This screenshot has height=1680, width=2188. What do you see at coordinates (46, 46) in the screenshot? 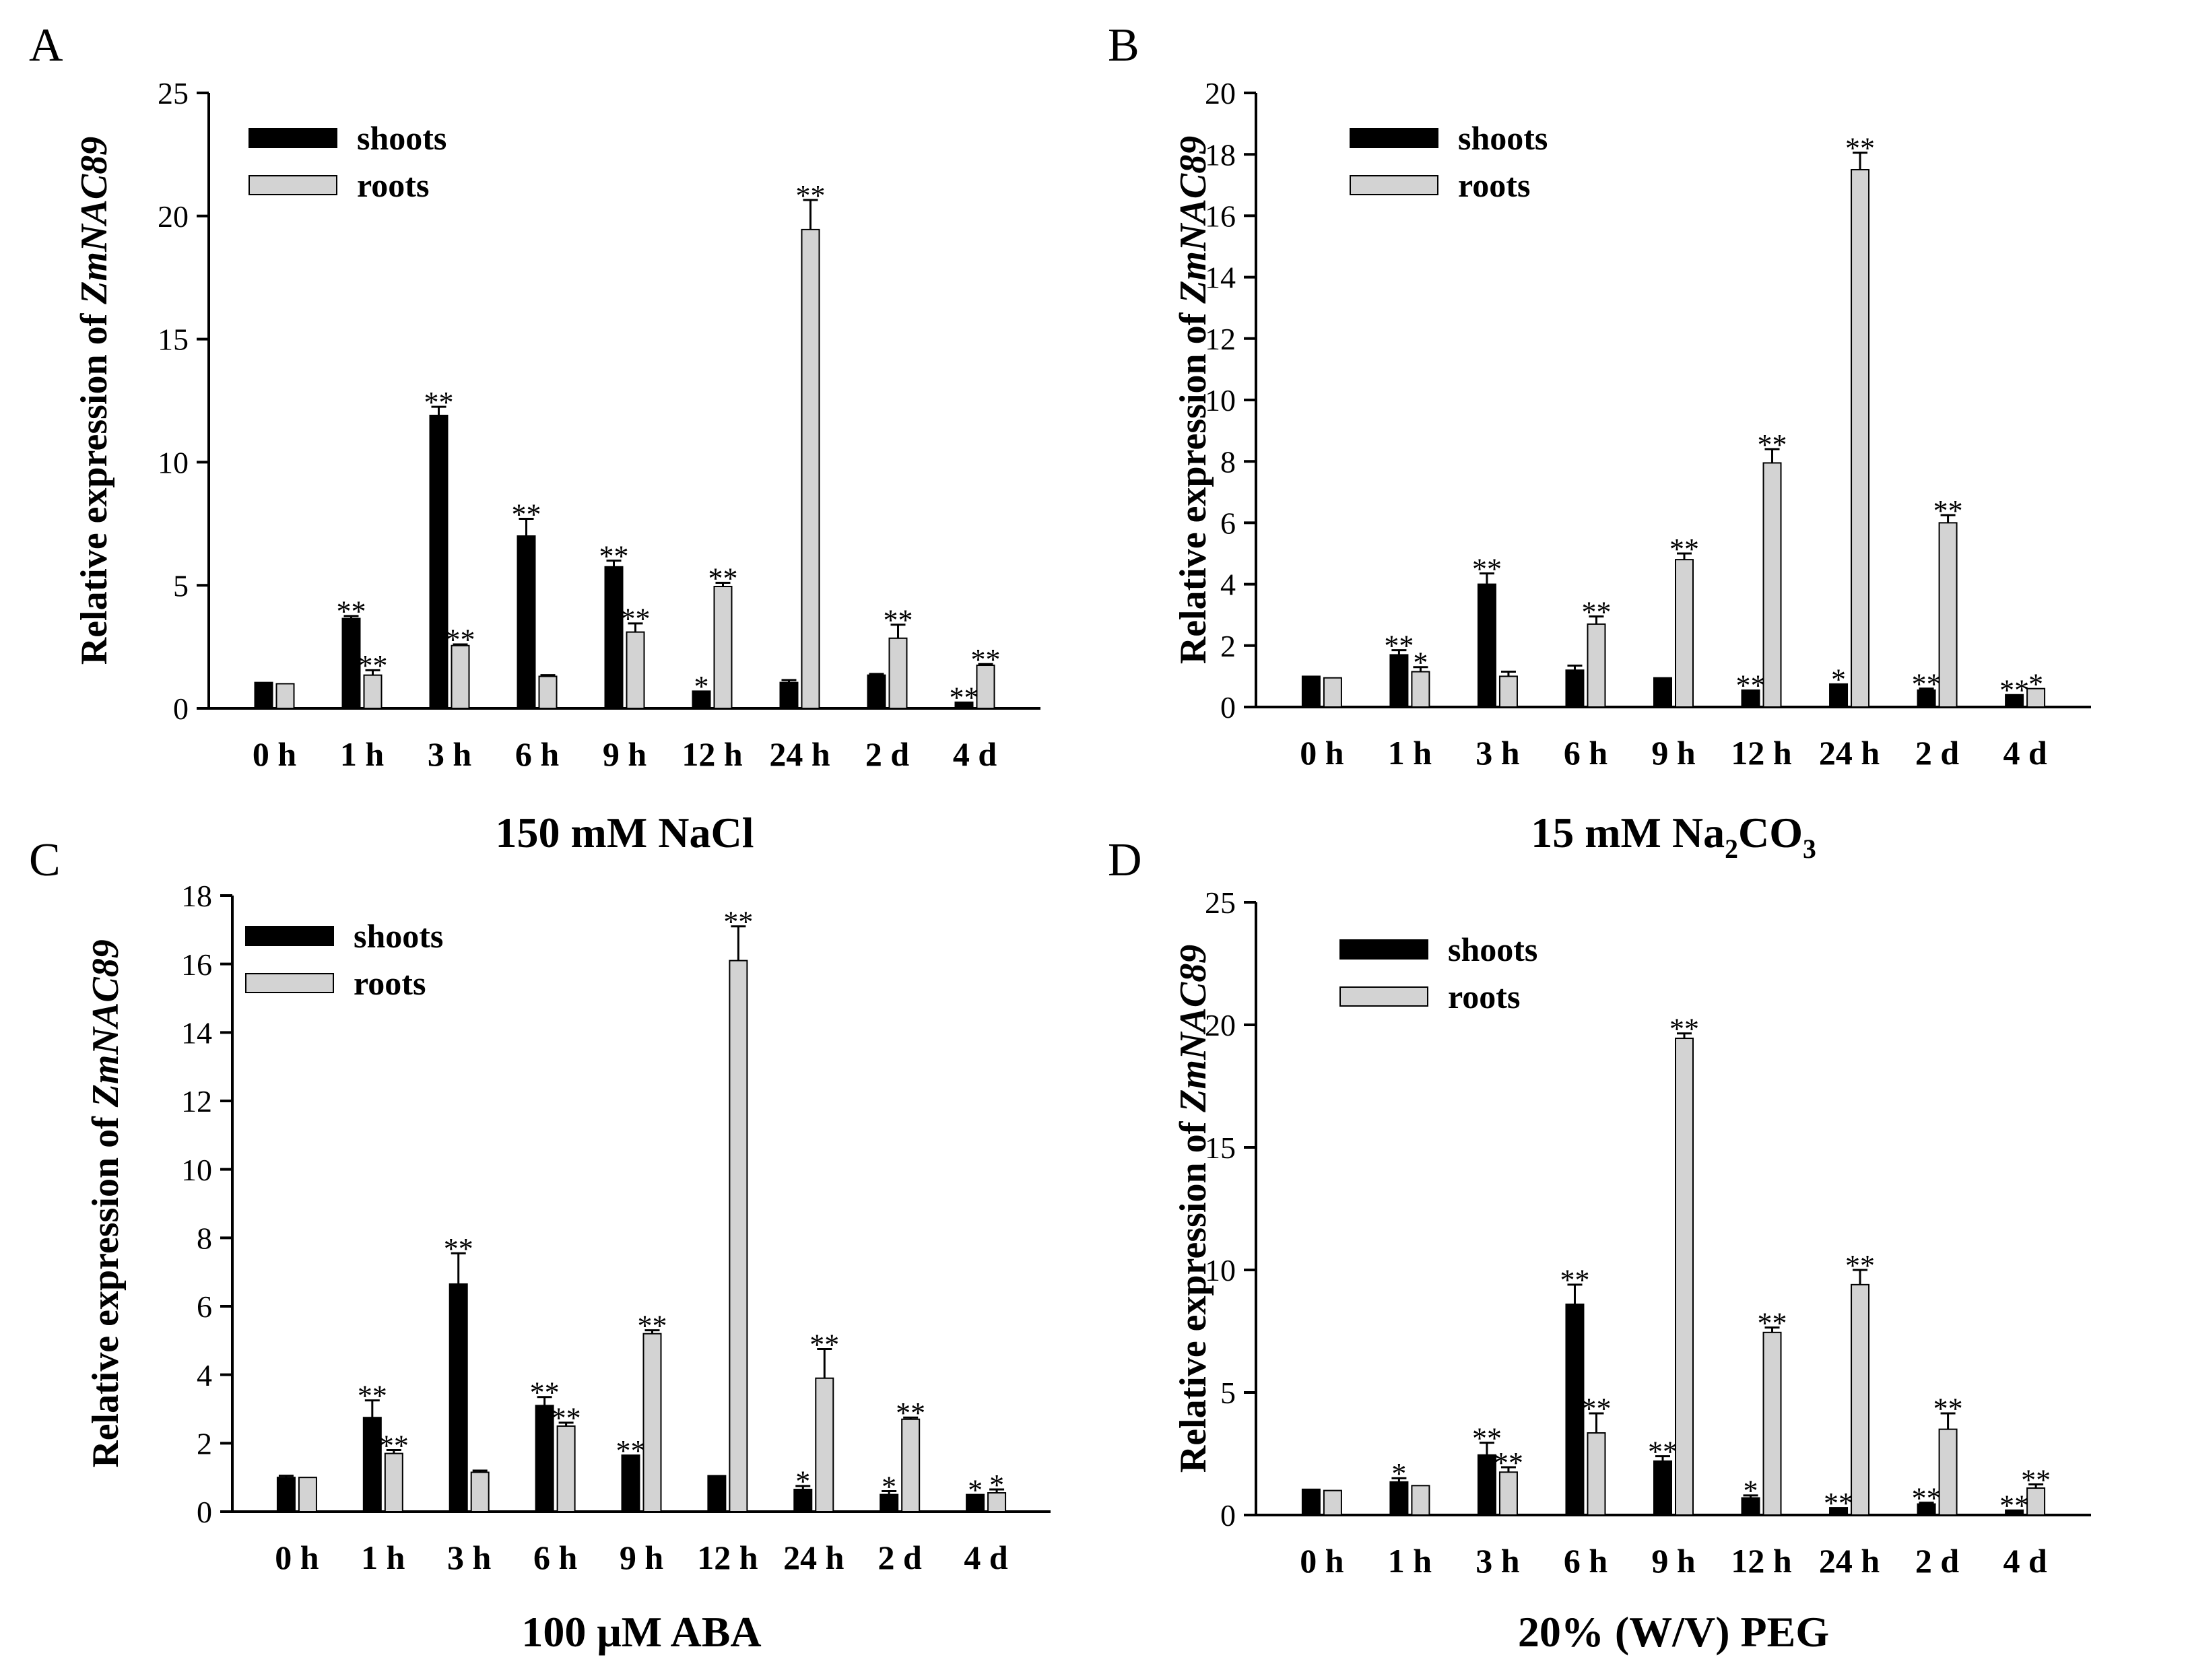
I see `panel-label: A` at bounding box center [46, 46].